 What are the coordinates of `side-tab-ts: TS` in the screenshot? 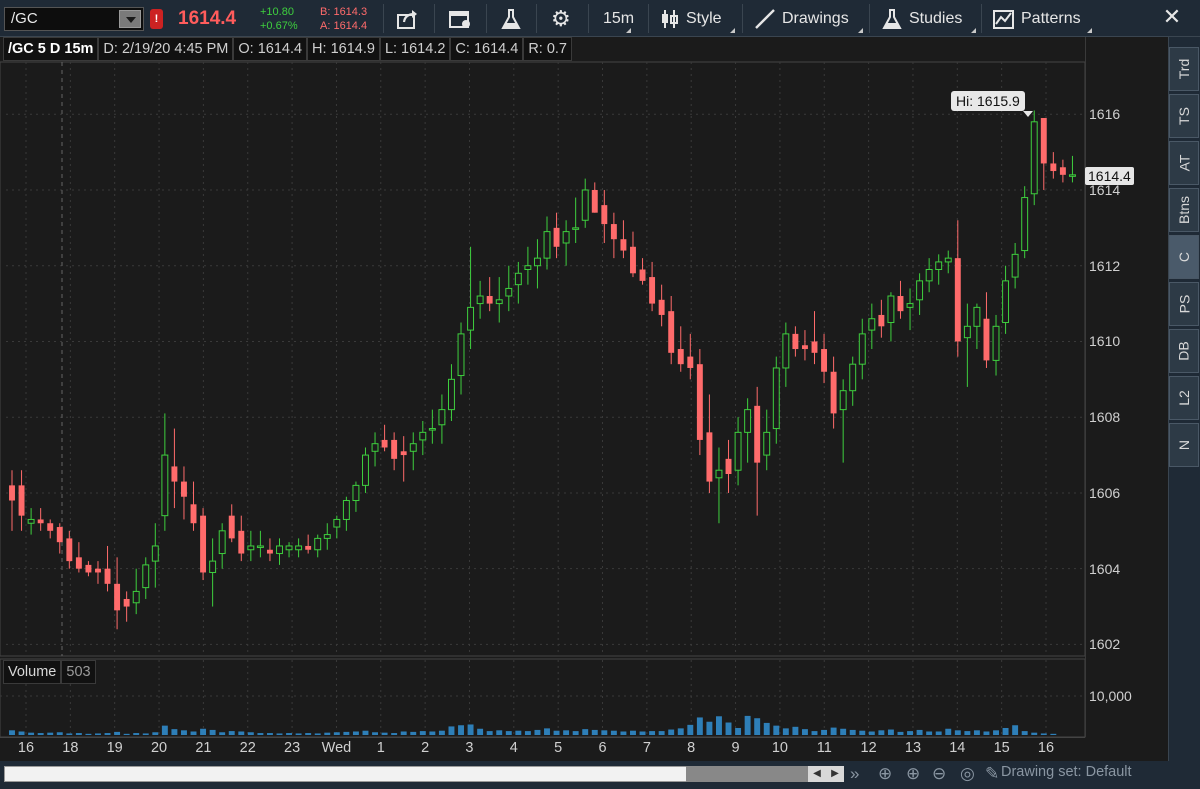 It's located at (1184, 116).